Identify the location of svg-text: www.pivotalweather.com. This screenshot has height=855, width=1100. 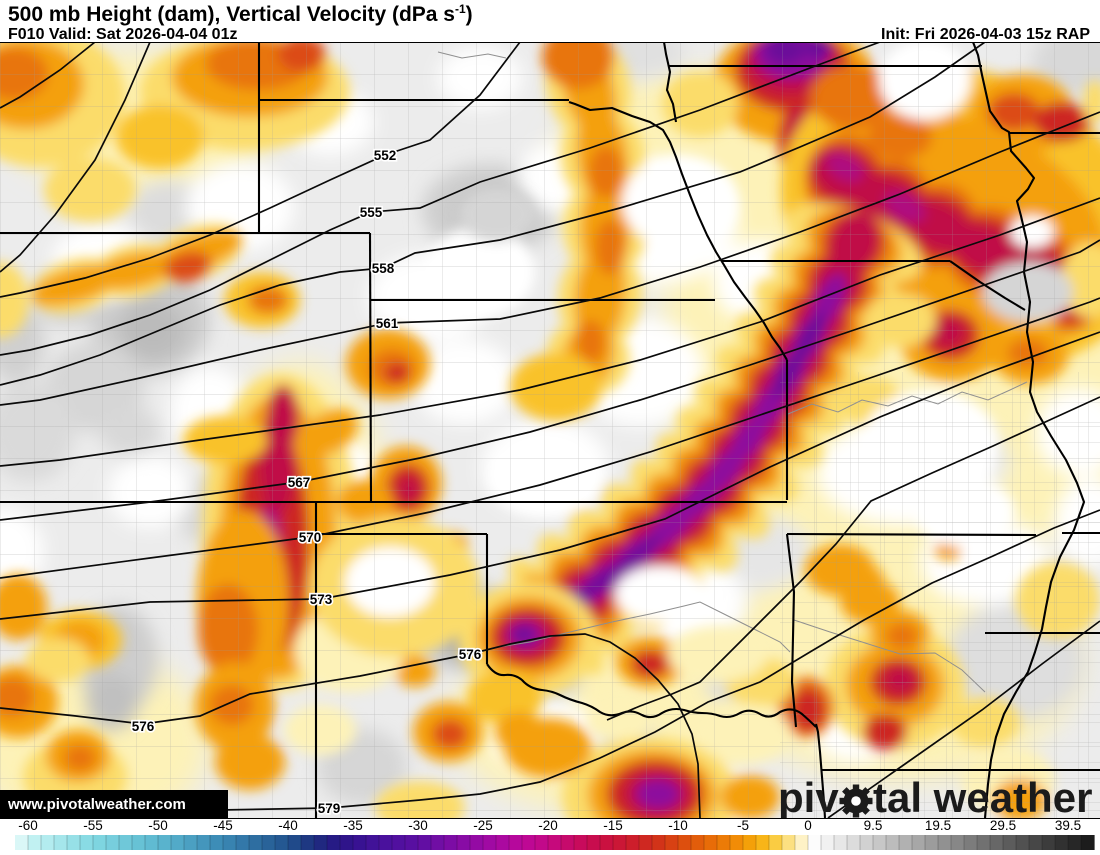
(96, 804).